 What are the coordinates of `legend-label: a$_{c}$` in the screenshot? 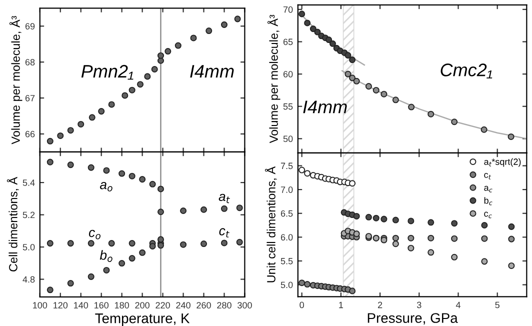 It's located at (488, 189).